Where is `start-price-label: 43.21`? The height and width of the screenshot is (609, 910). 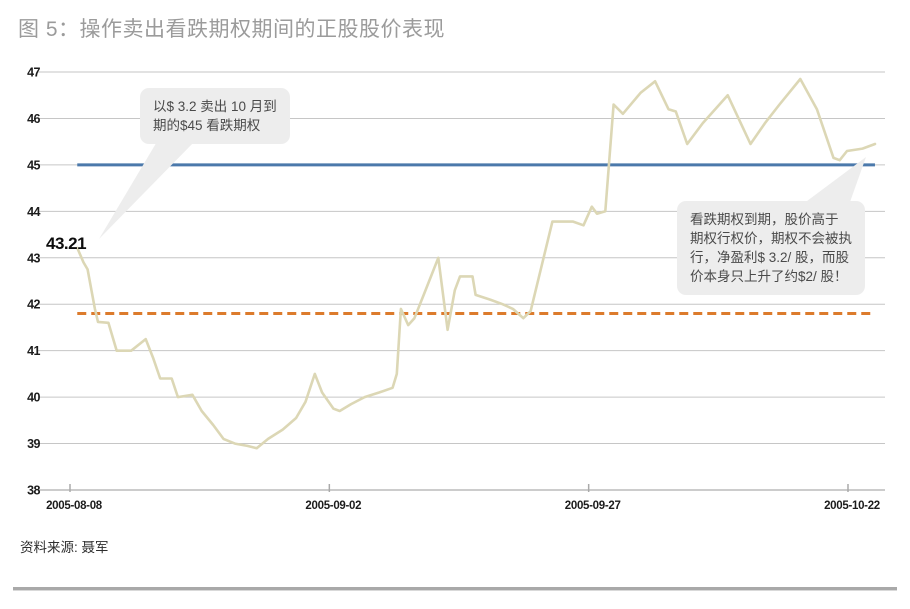 start-price-label: 43.21 is located at coordinates (66, 243).